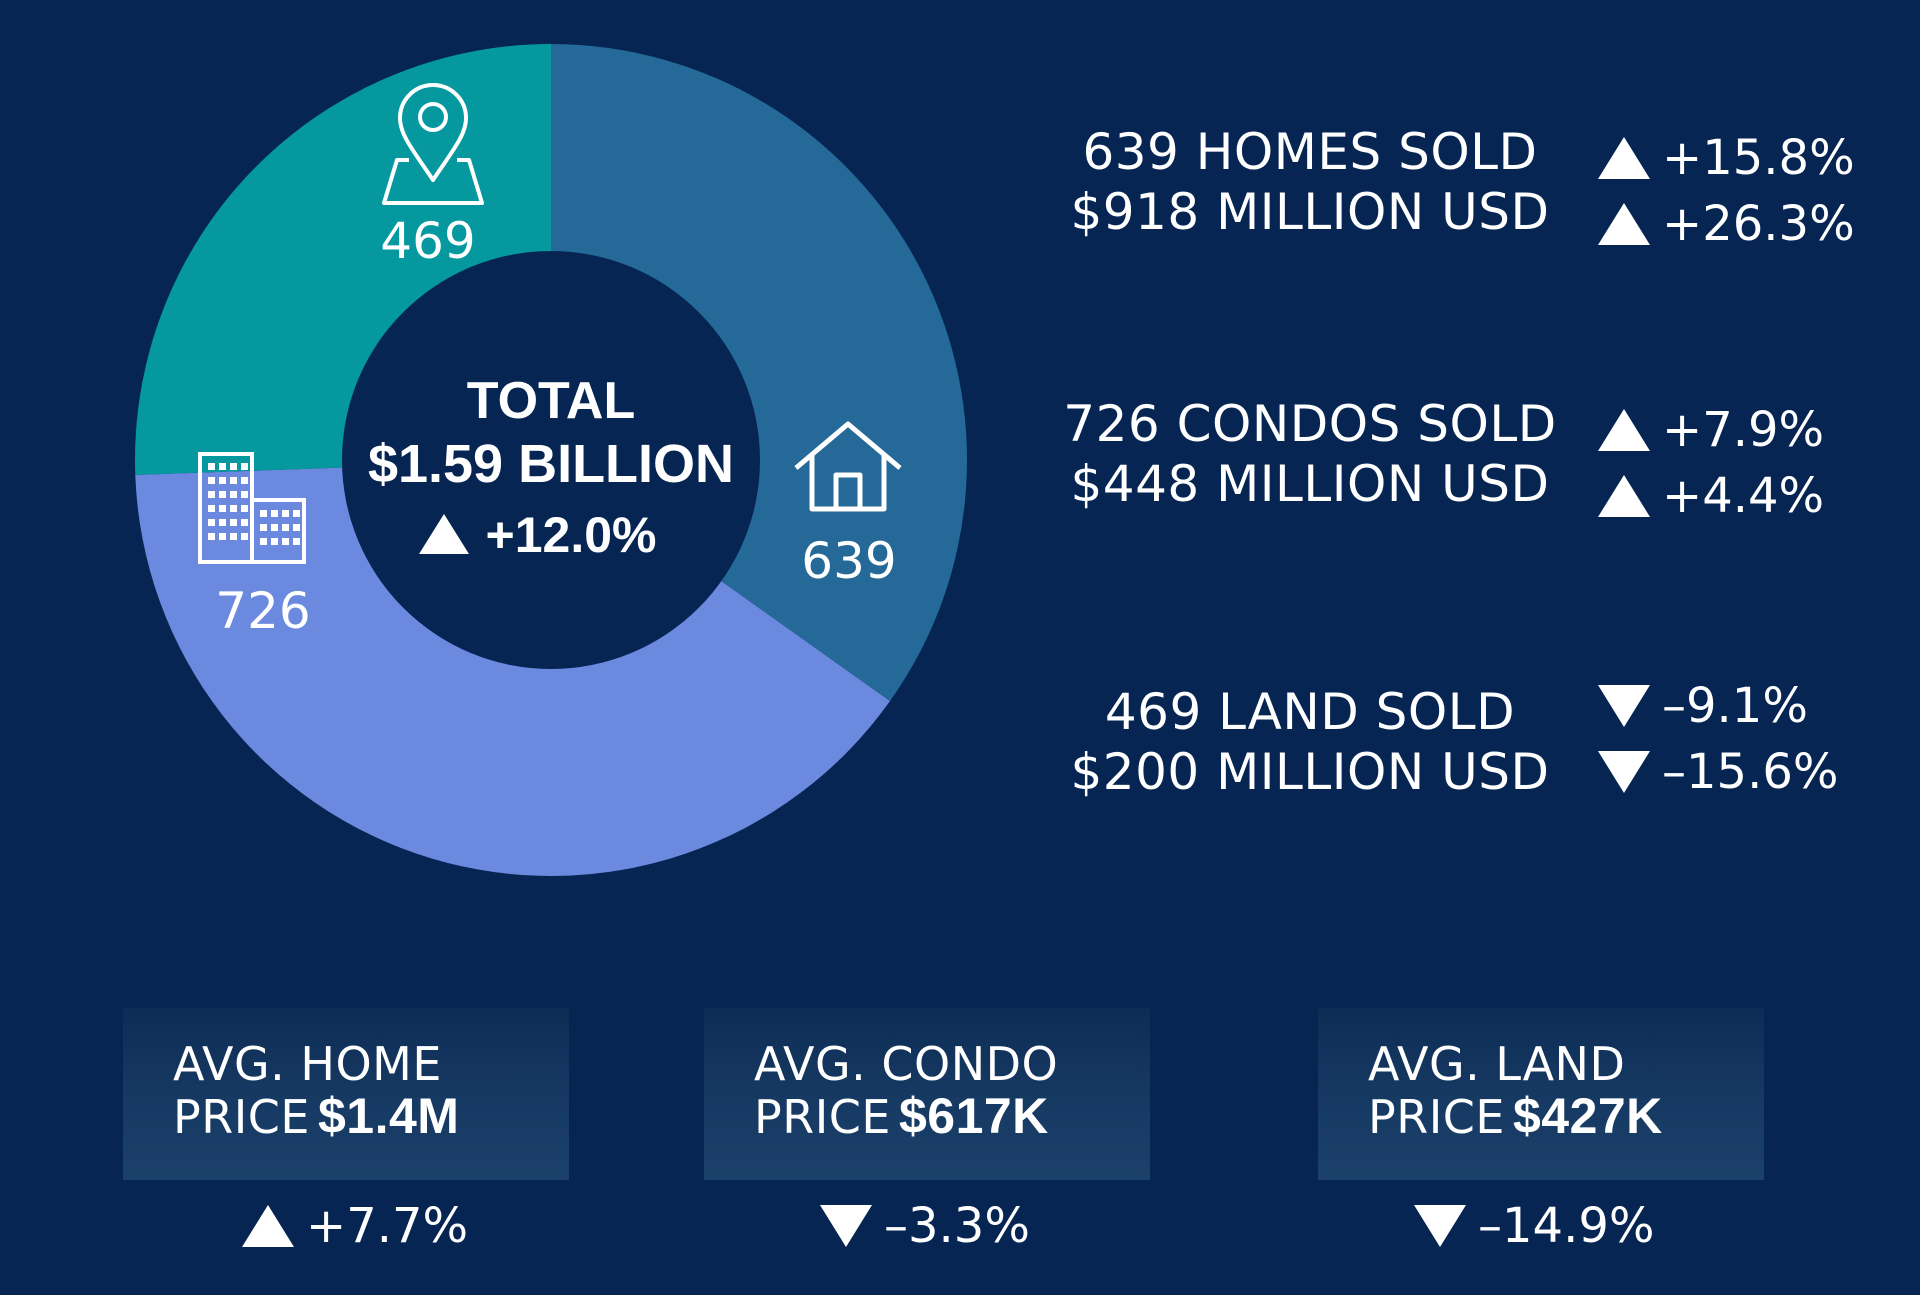 The image size is (1920, 1295). Describe the element at coordinates (1624, 430) in the screenshot. I see `condos-sold-up-arrow-icon` at that location.